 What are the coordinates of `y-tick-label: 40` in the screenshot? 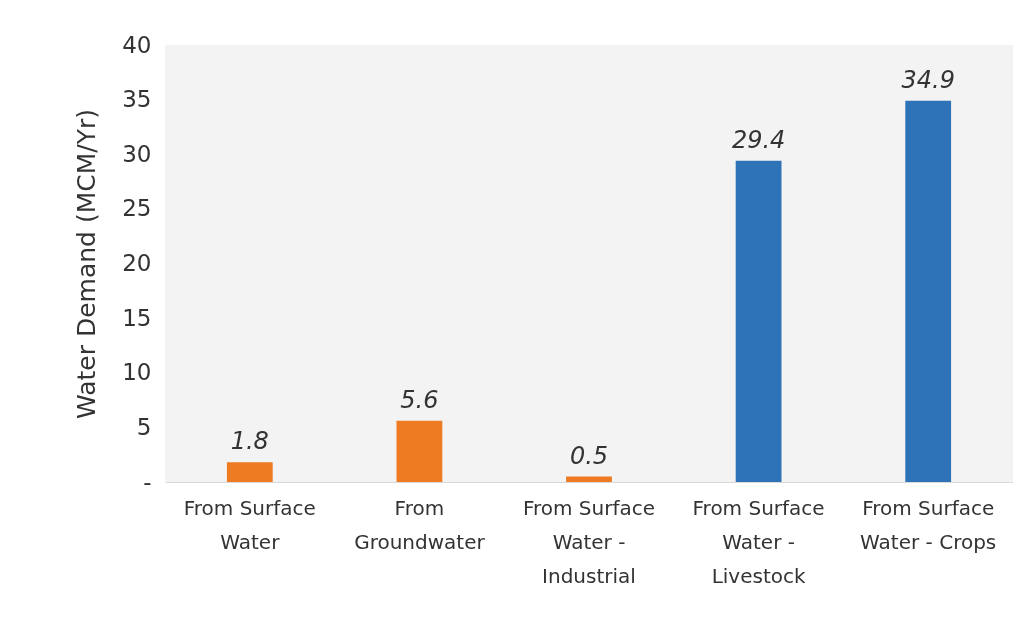 It's located at (137, 44).